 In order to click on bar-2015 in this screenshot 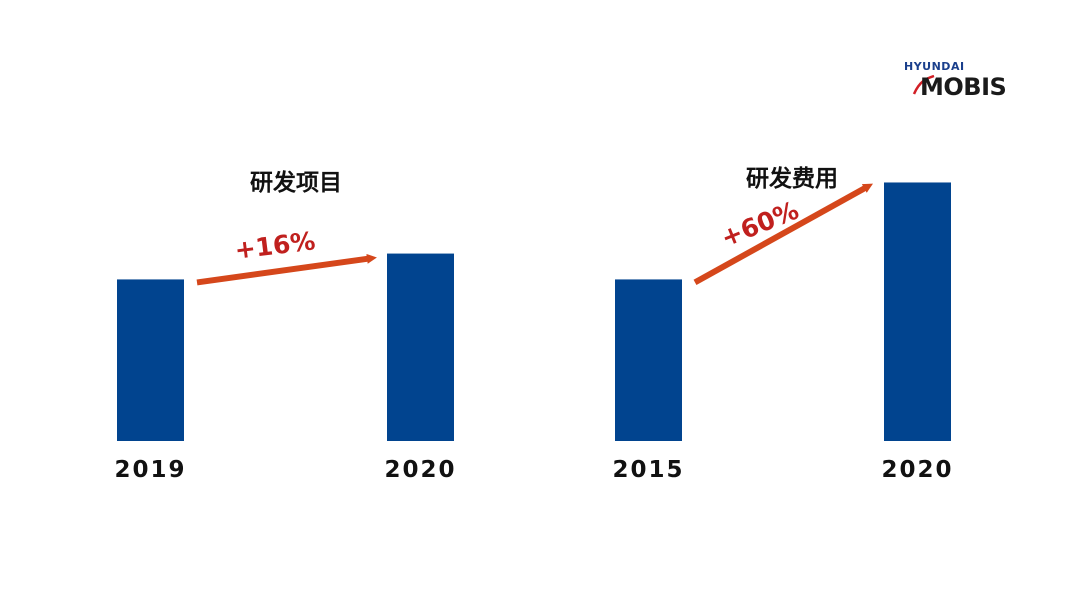, I will do `click(648, 360)`.